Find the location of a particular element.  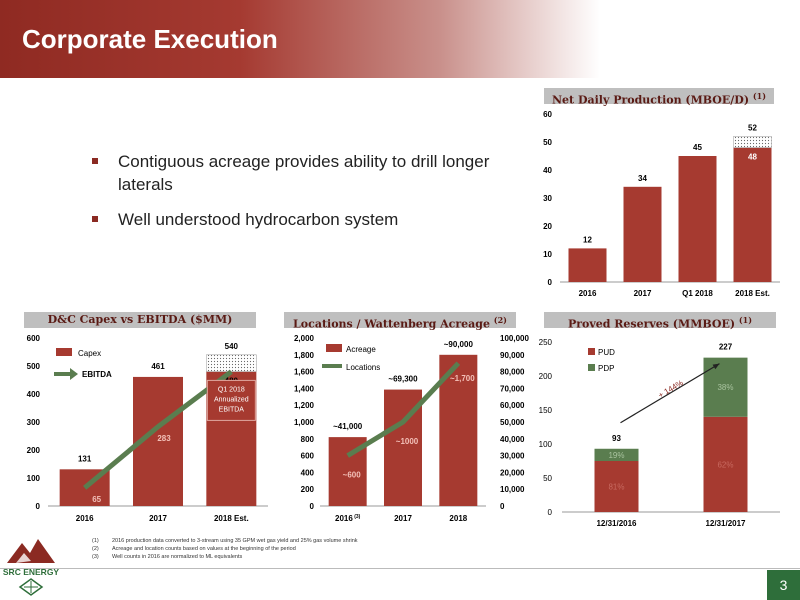

y-right-tick-label: 100,000 is located at coordinates (514, 338).